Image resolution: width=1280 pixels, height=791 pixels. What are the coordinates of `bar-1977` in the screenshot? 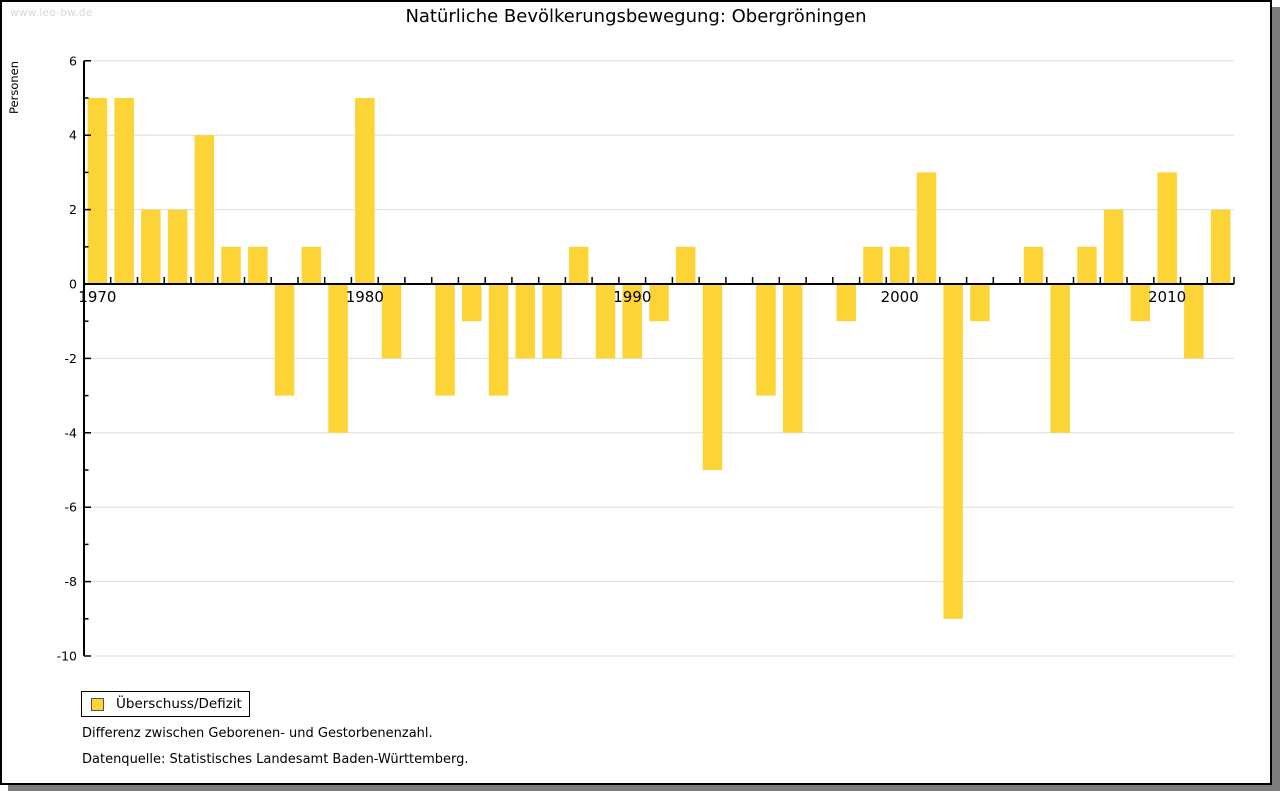 It's located at (284, 340).